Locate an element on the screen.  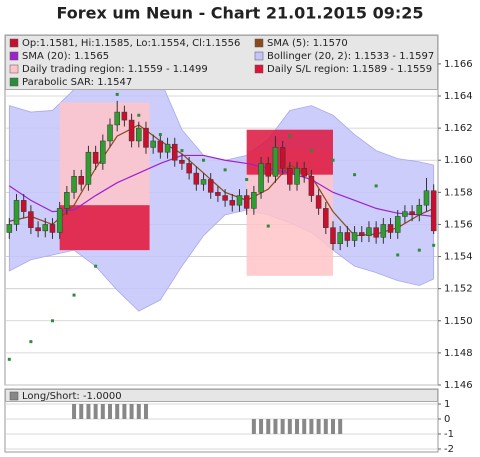
y-tick-label: 0 is located at coordinates (447, 419).